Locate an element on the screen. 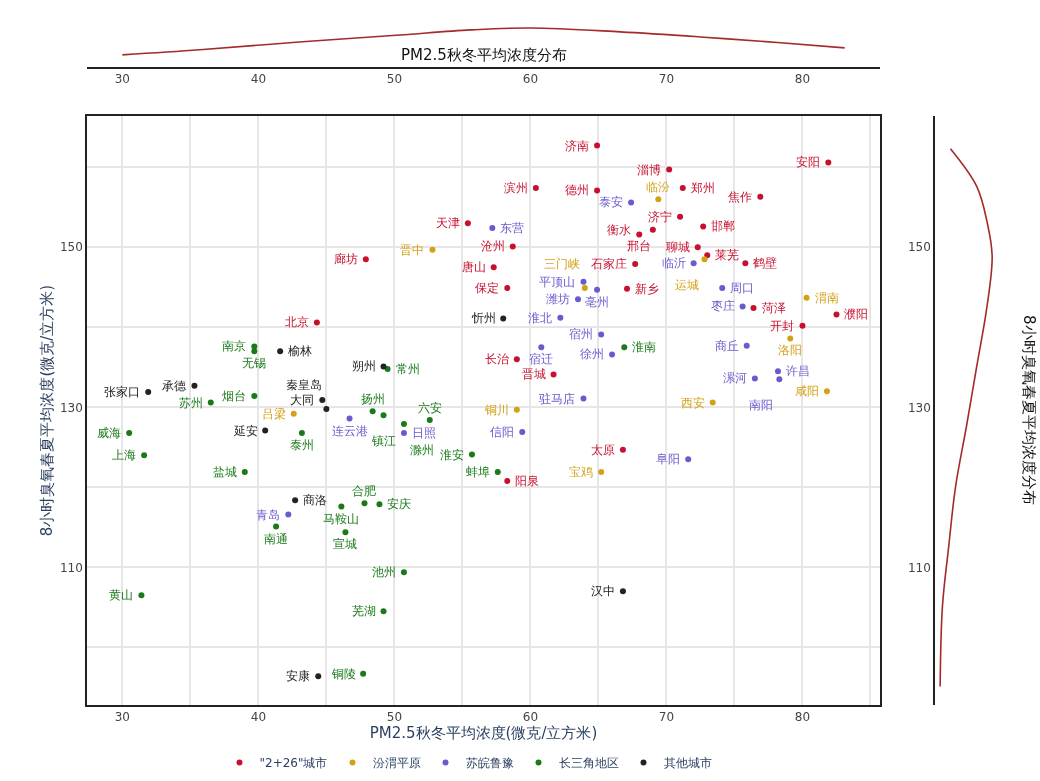 The width and height of the screenshot is (1040, 781). data-label: 安康 is located at coordinates (298, 676).